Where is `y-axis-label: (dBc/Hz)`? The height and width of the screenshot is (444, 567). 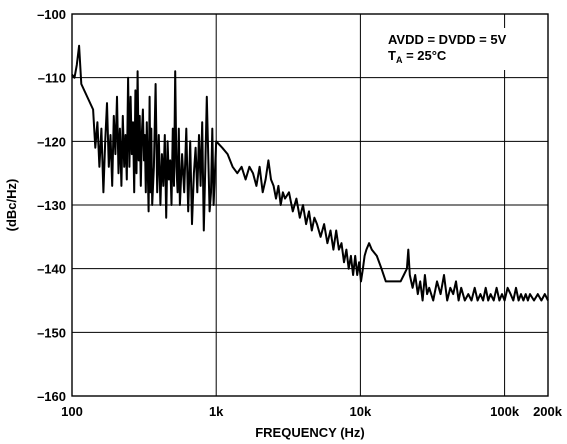
y-axis-label: (dBc/Hz) is located at coordinates (11, 205).